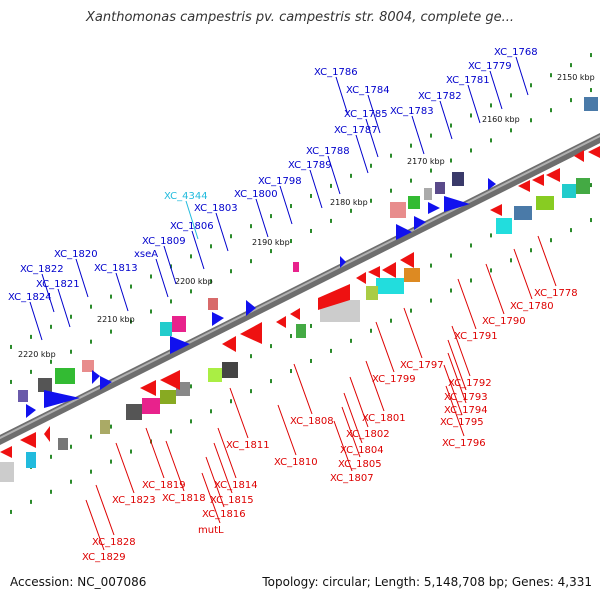  What do you see at coordinates (164, 485) in the screenshot?
I see `gene-label: XC_1819` at bounding box center [164, 485].